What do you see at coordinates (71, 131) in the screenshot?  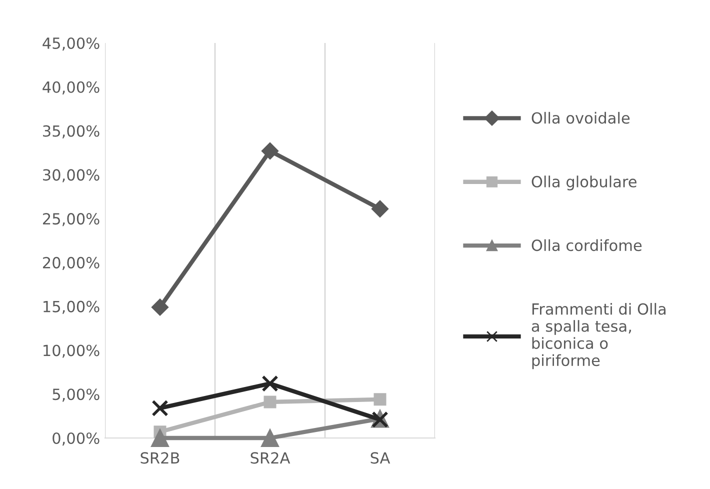 I see `y-tick-label: 35,00%` at bounding box center [71, 131].